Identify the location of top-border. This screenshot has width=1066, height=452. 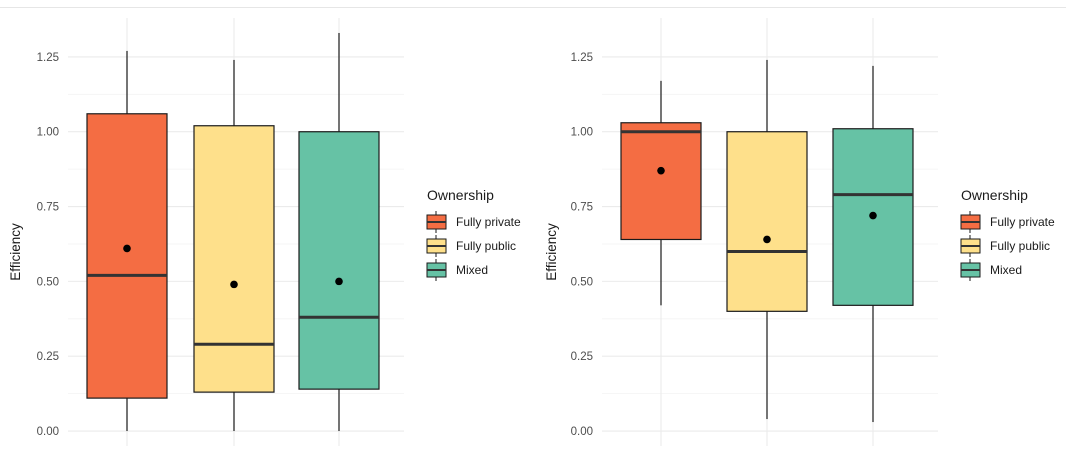
(533, 7).